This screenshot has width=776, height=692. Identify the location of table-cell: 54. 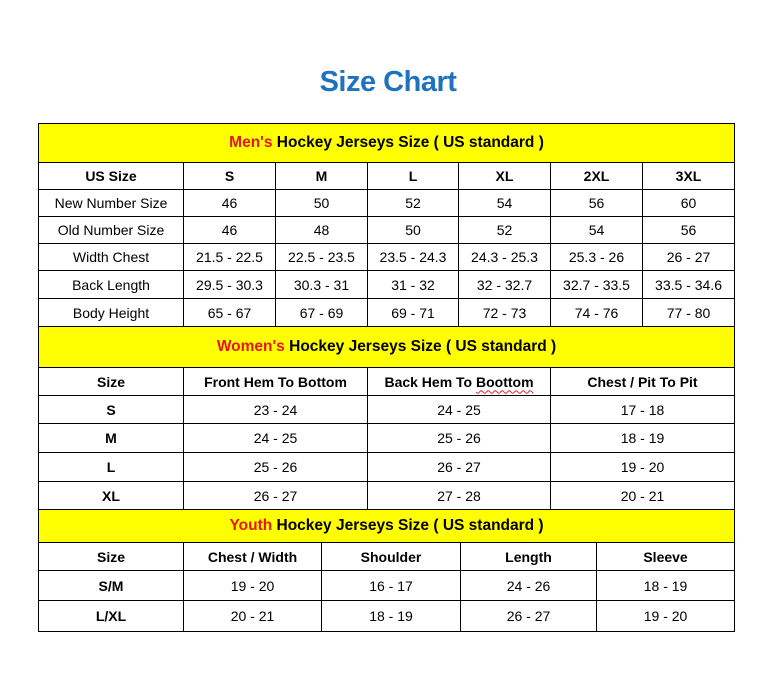
(596, 230).